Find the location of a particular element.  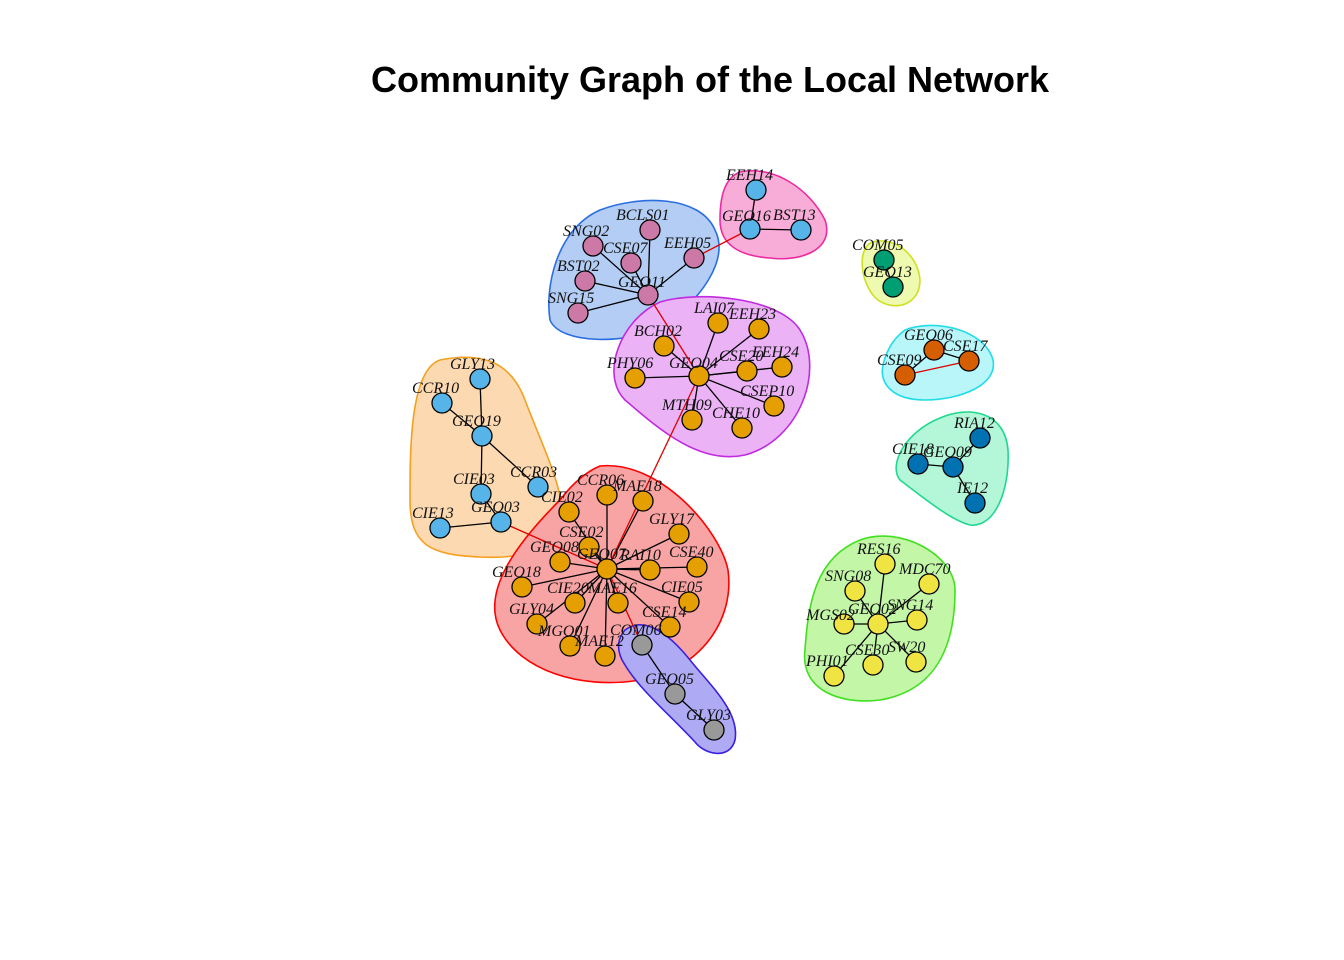

node-geo07 is located at coordinates (607, 569).